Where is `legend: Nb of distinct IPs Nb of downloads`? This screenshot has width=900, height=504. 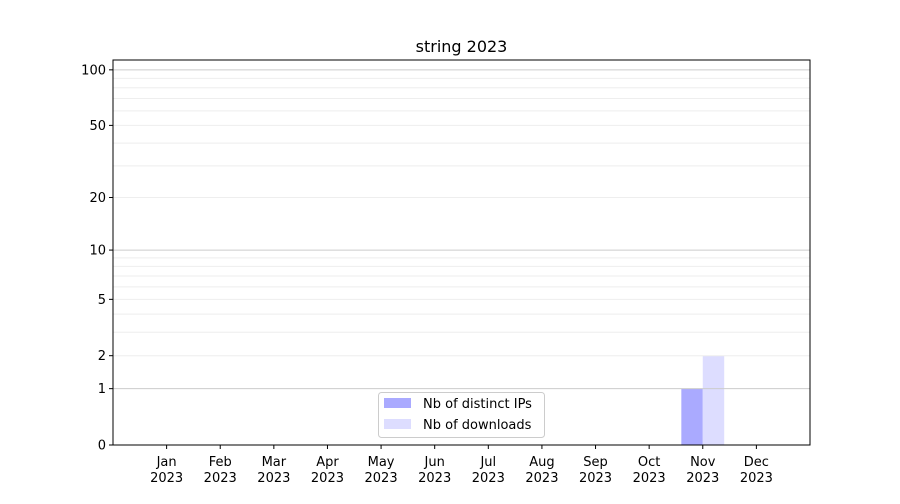
legend: Nb of distinct IPs Nb of downloads is located at coordinates (461, 415).